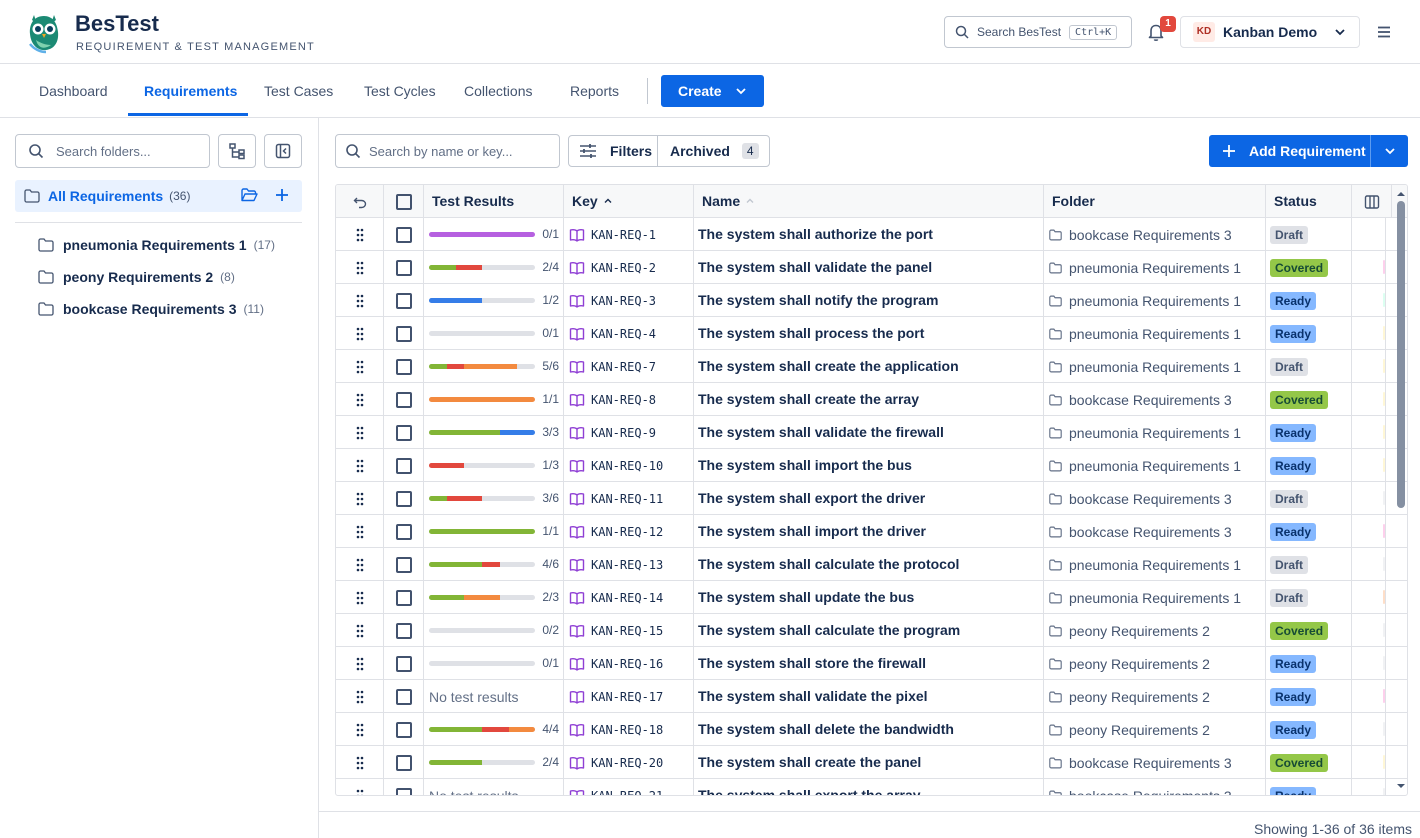 The height and width of the screenshot is (838, 1420). I want to click on reset-order-header, so click(360, 201).